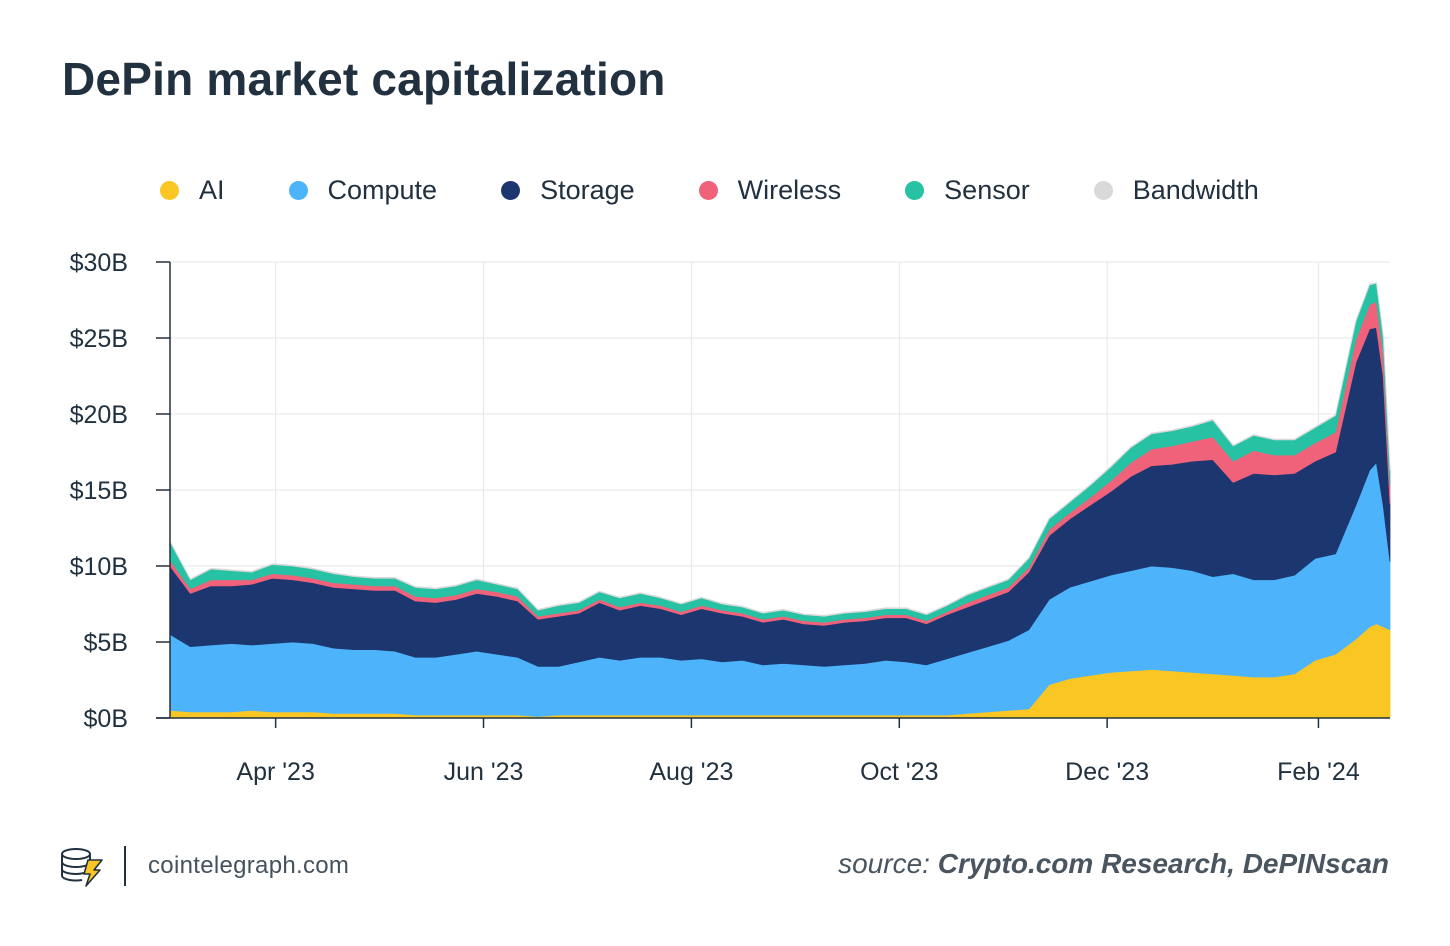 Image resolution: width=1450 pixels, height=946 pixels. Describe the element at coordinates (899, 772) in the screenshot. I see `x-tick-label: Oct '23` at that location.